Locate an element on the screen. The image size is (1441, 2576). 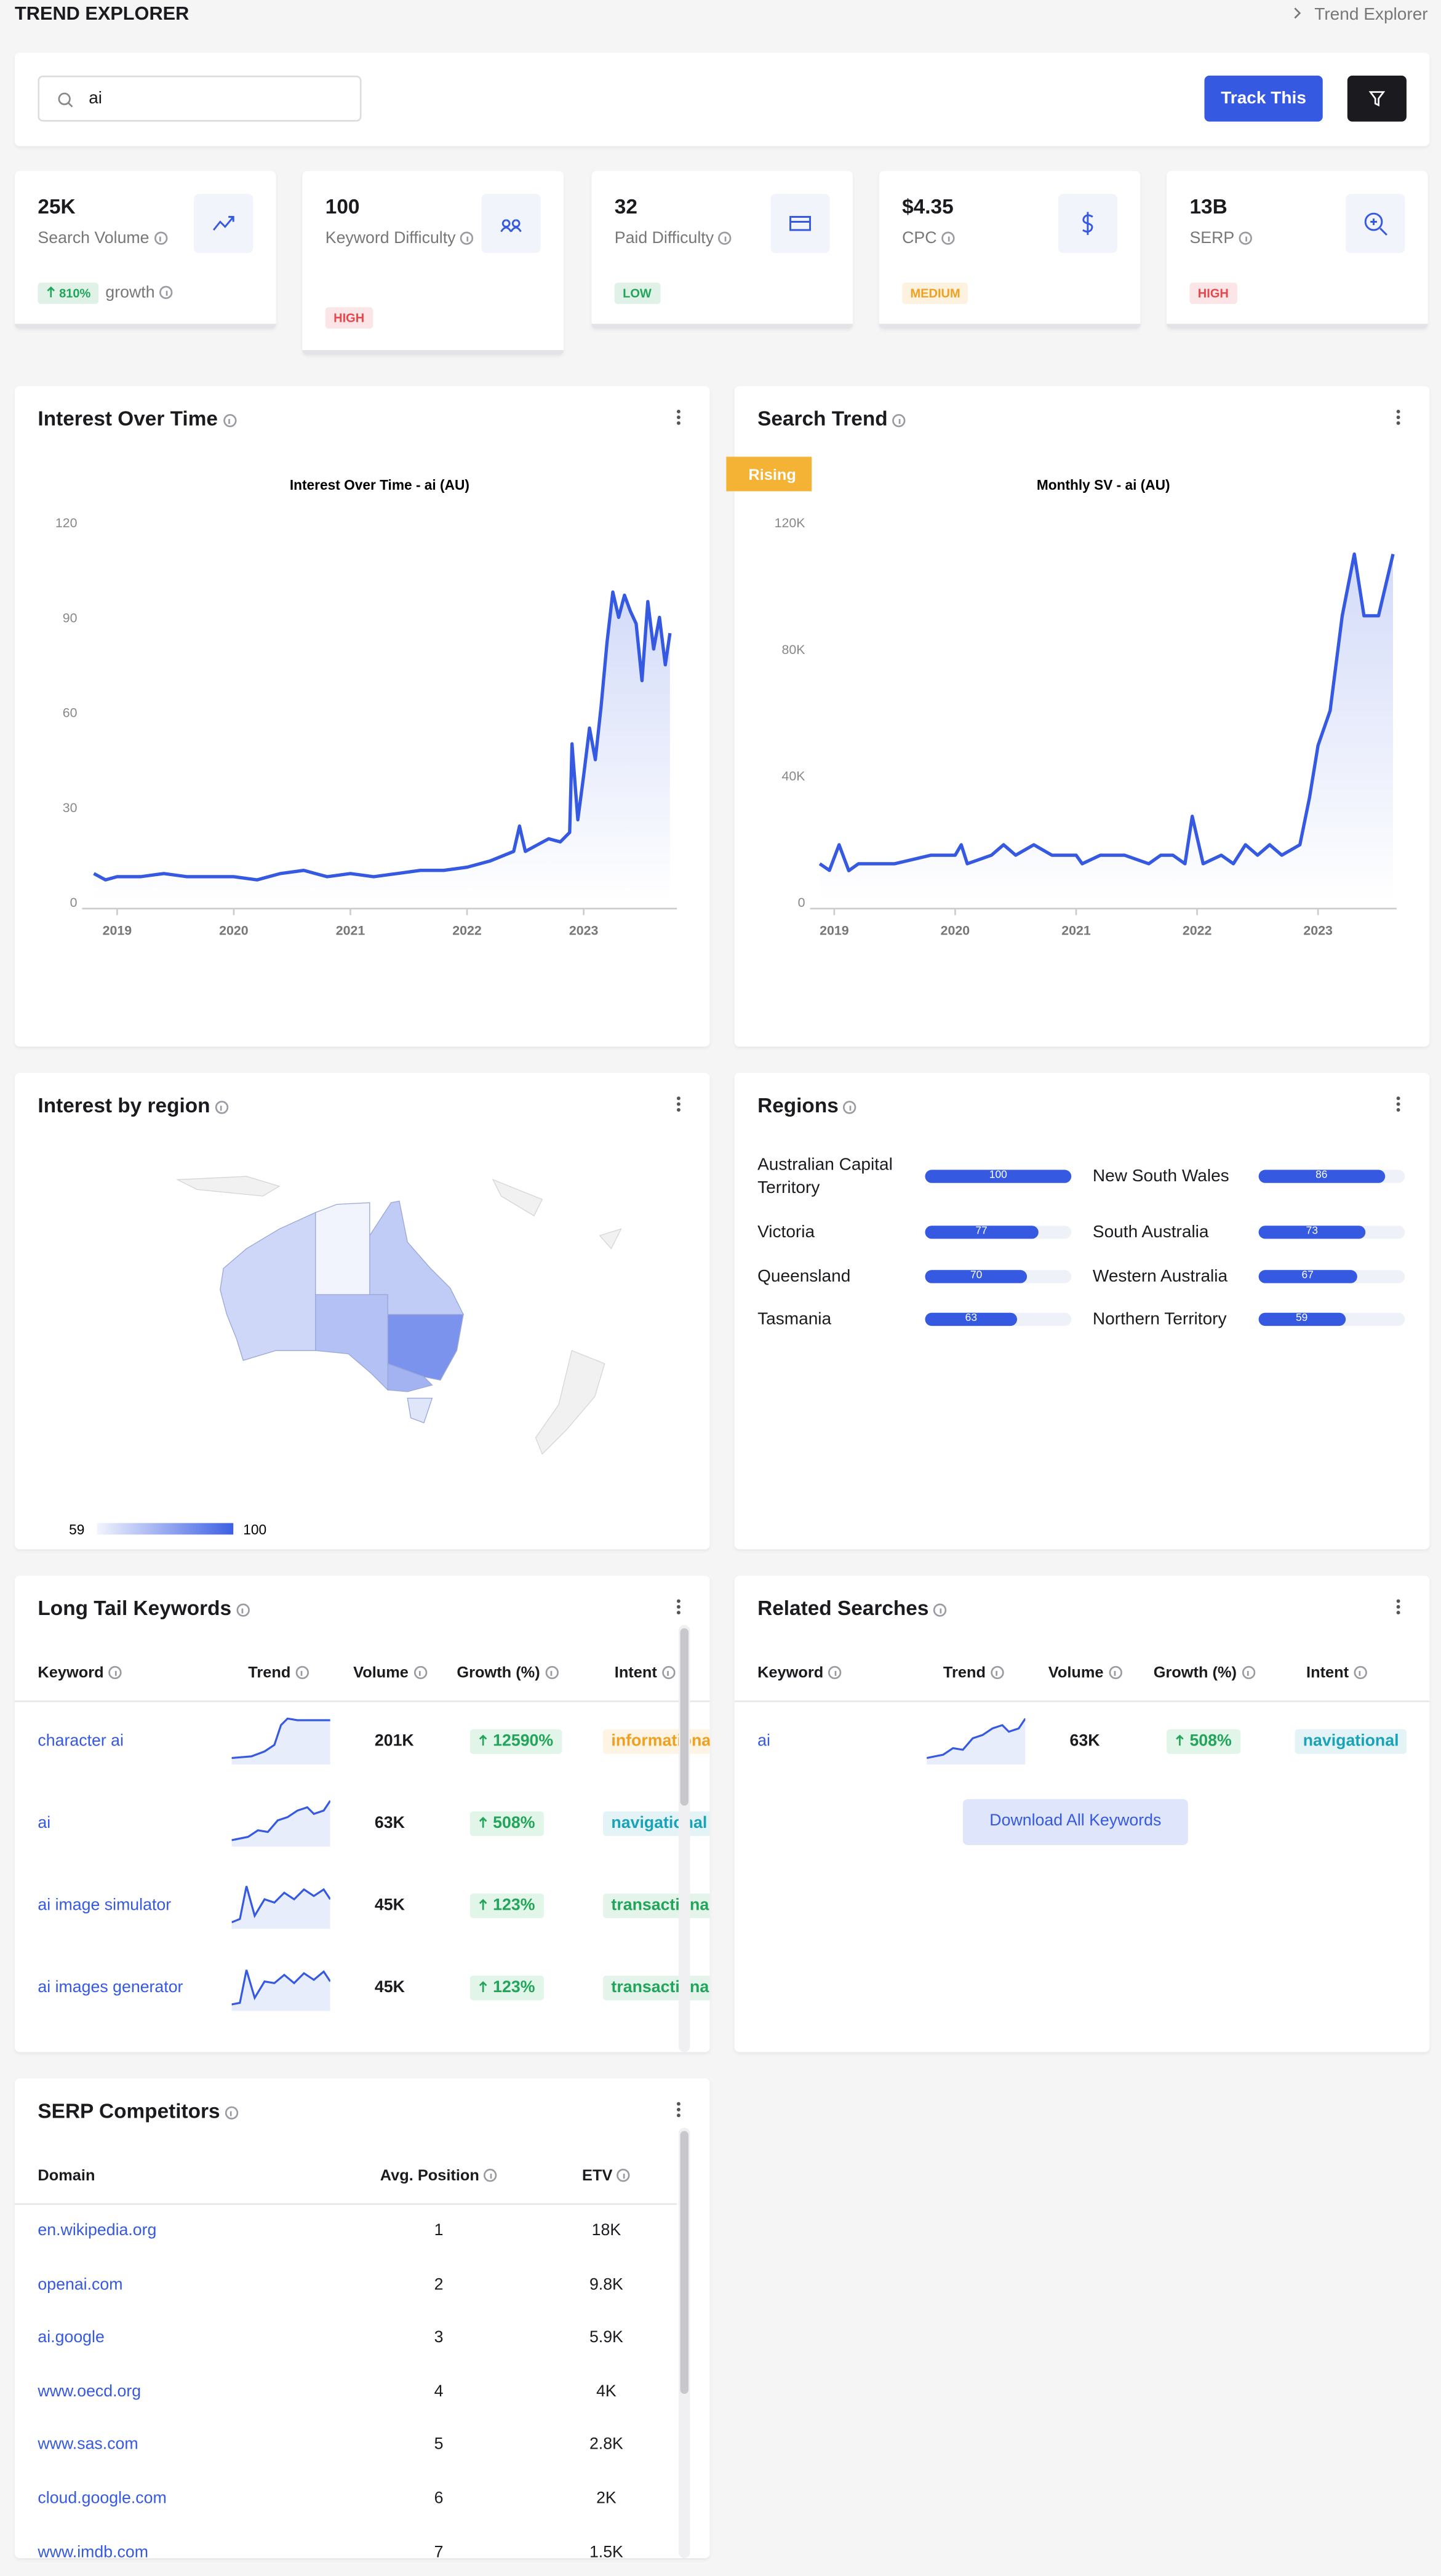
metric-value: 32 is located at coordinates (625, 207).